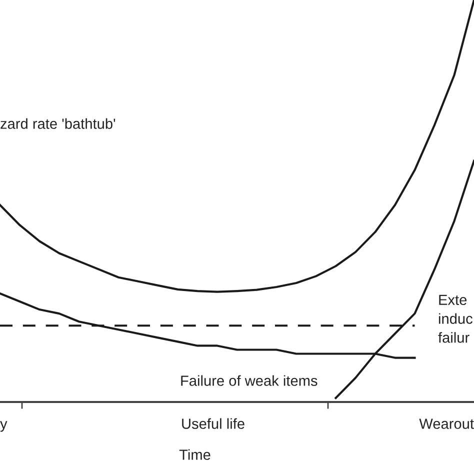 The height and width of the screenshot is (474, 474). What do you see at coordinates (455, 318) in the screenshot?
I see `annotation: Exte induc failur` at bounding box center [455, 318].